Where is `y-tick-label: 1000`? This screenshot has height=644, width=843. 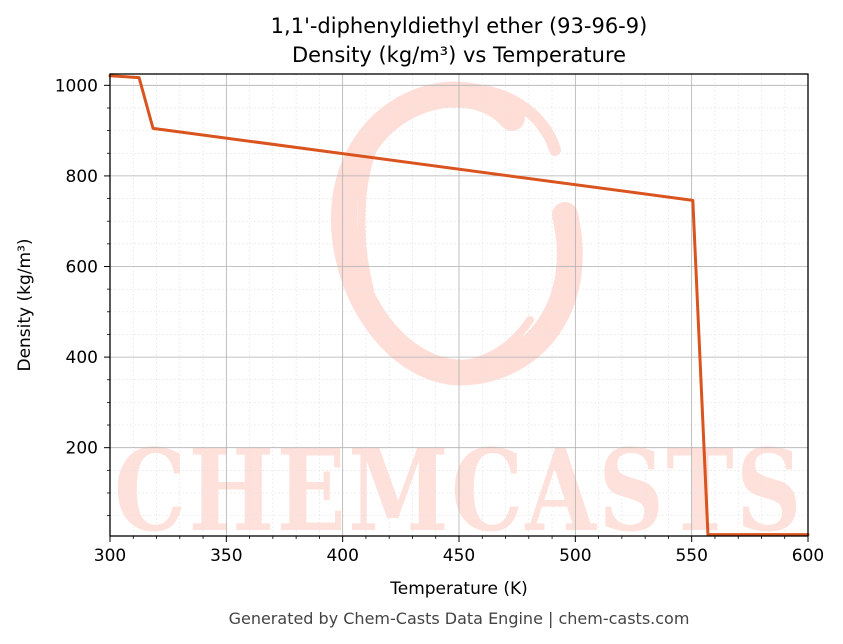
y-tick-label: 1000 is located at coordinates (76, 86).